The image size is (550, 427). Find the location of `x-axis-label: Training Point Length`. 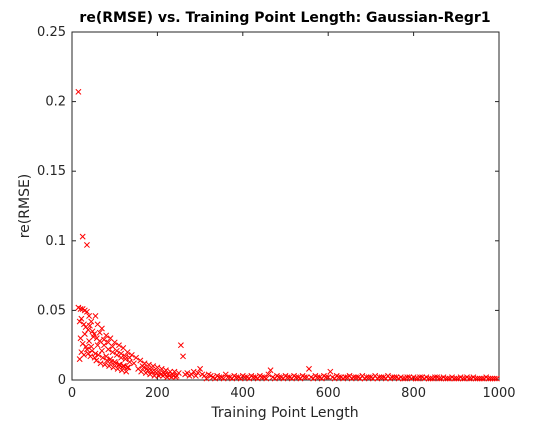

x-axis-label: Training Point Length is located at coordinates (284, 413).